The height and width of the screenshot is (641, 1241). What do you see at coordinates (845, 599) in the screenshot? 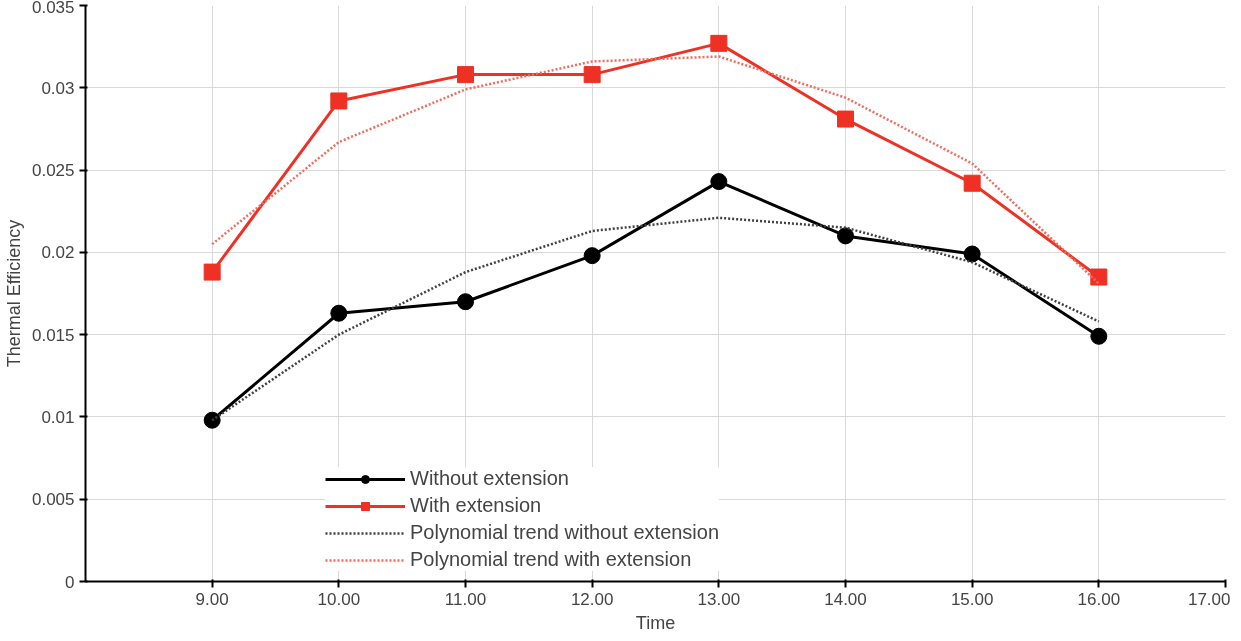
I see `x-tick-label: 14.00` at bounding box center [845, 599].